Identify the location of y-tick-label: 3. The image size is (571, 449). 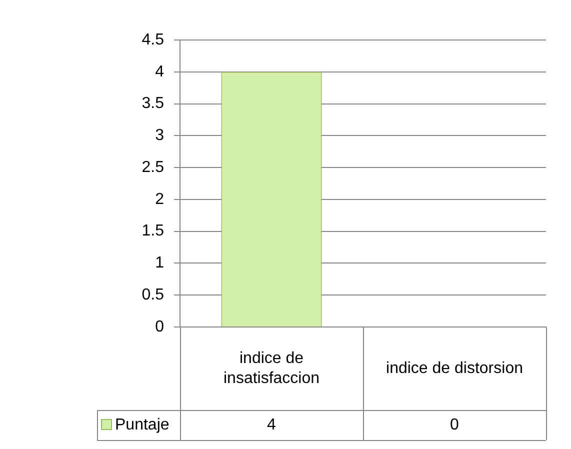
(159, 135).